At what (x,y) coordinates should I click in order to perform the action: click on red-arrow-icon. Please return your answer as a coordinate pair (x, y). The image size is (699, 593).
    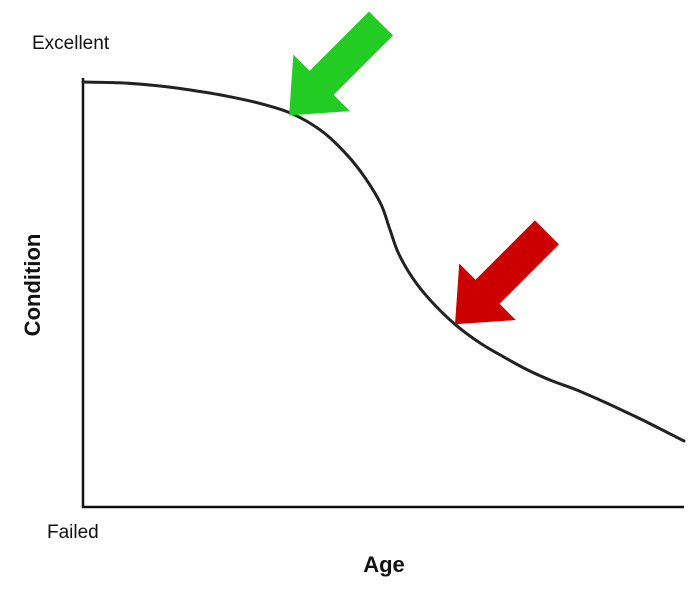
    Looking at the image, I should click on (507, 272).